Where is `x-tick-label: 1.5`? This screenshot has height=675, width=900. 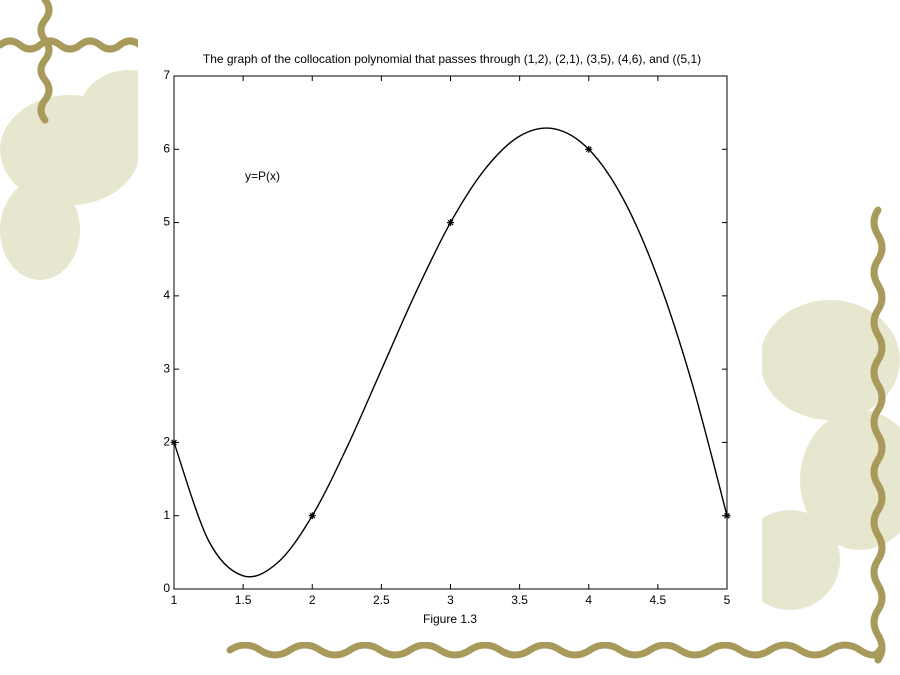 x-tick-label: 1.5 is located at coordinates (243, 600).